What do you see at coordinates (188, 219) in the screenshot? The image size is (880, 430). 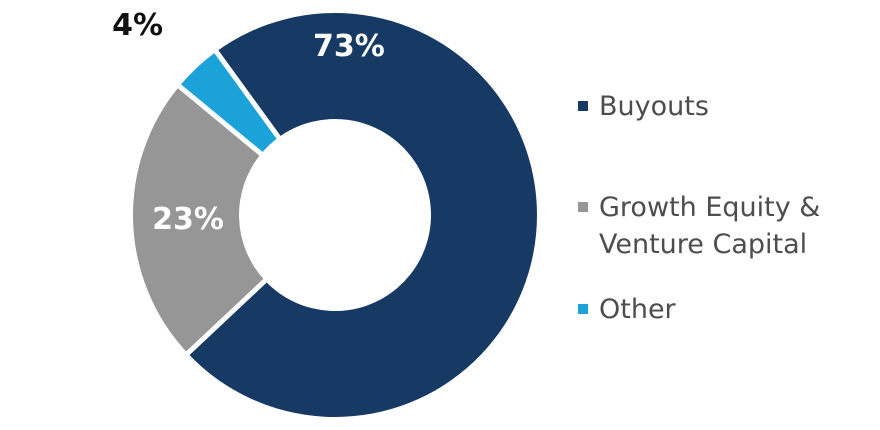 I see `slice-label-growth-equity-venture-capital: 23%` at bounding box center [188, 219].